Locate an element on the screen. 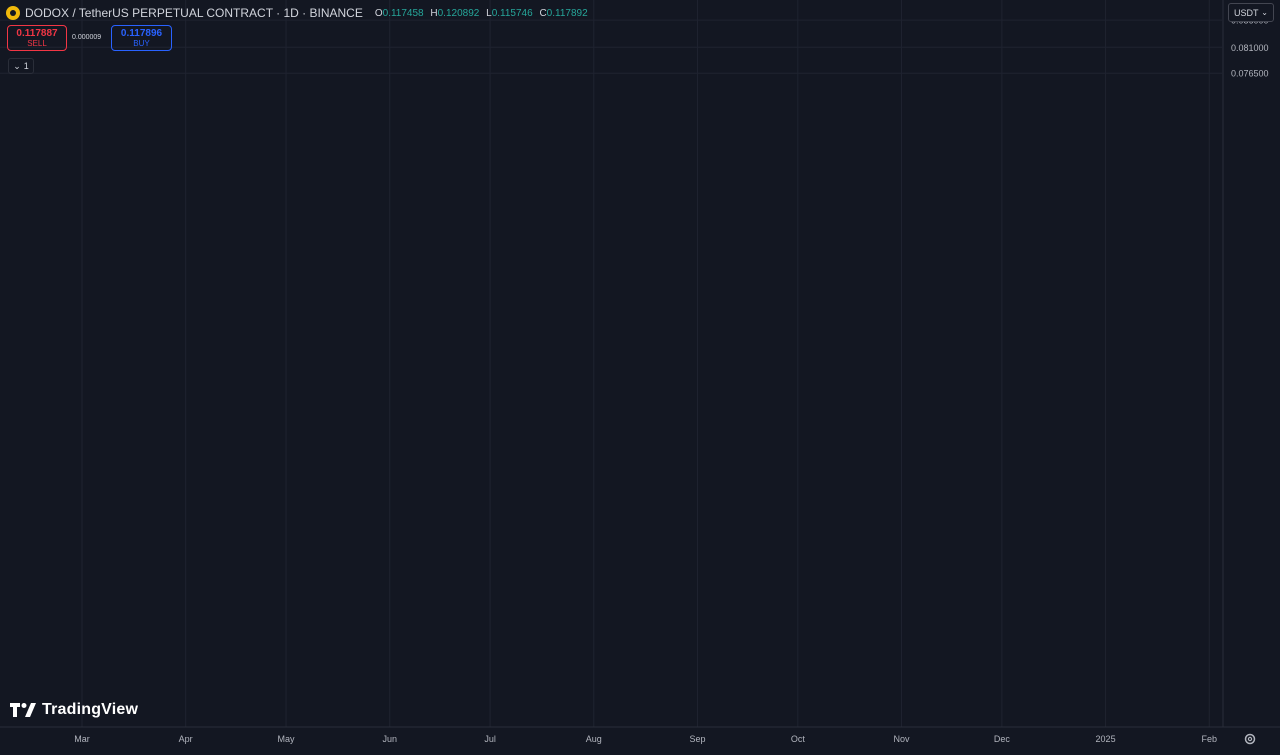 The height and width of the screenshot is (755, 1280). x-tick-label: Sep is located at coordinates (697, 739).